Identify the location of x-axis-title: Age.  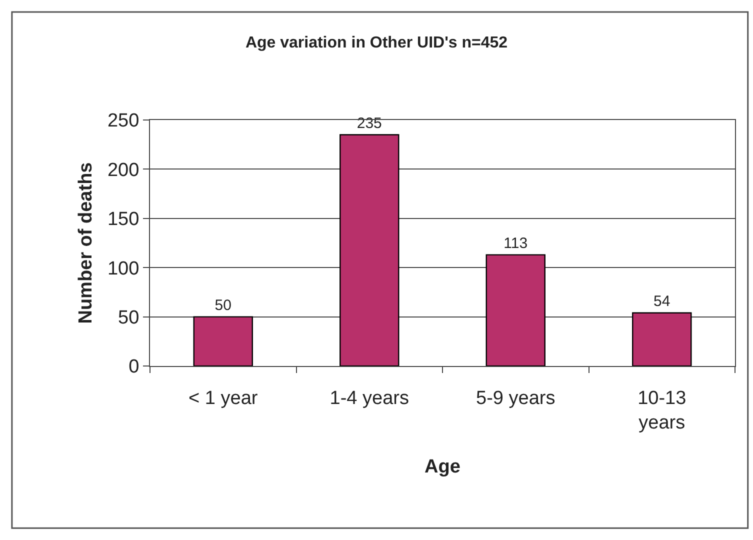
(442, 467).